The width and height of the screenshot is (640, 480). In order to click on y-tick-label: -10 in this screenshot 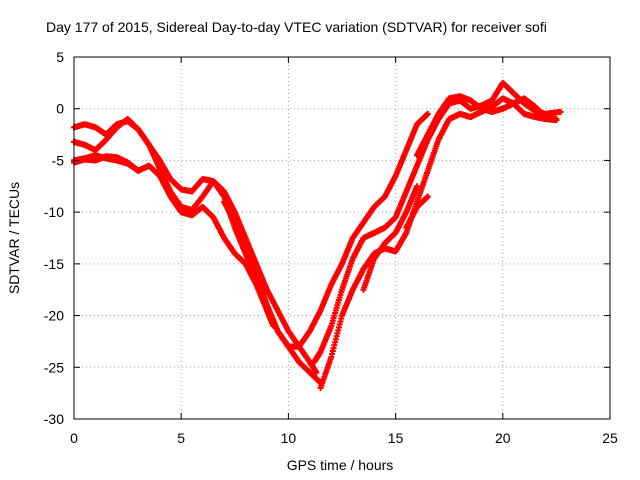, I will do `click(54, 212)`.